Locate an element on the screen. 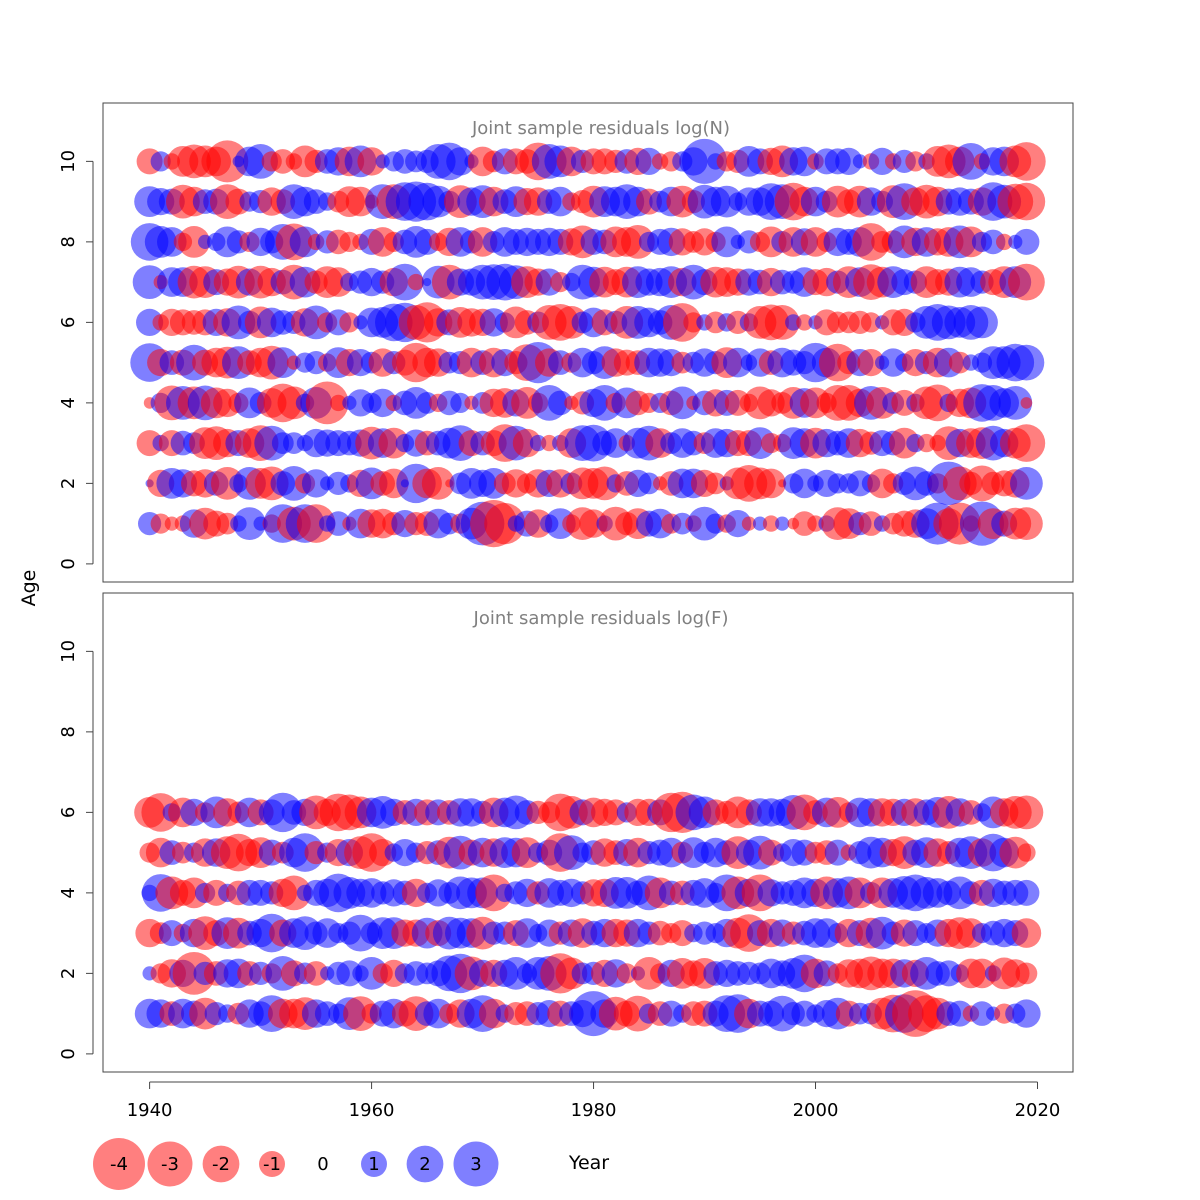 The width and height of the screenshot is (1200, 1200). bubble-age10-year2003 is located at coordinates (849, 161).